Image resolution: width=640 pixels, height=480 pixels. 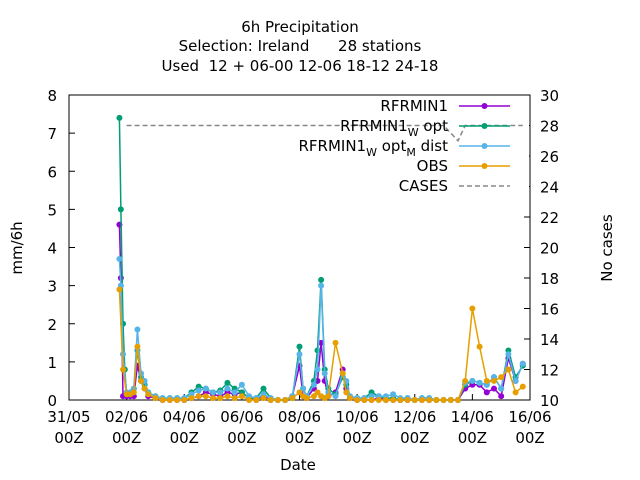 What do you see at coordinates (68, 417) in the screenshot?
I see `x-tick-label-date: 31/05` at bounding box center [68, 417].